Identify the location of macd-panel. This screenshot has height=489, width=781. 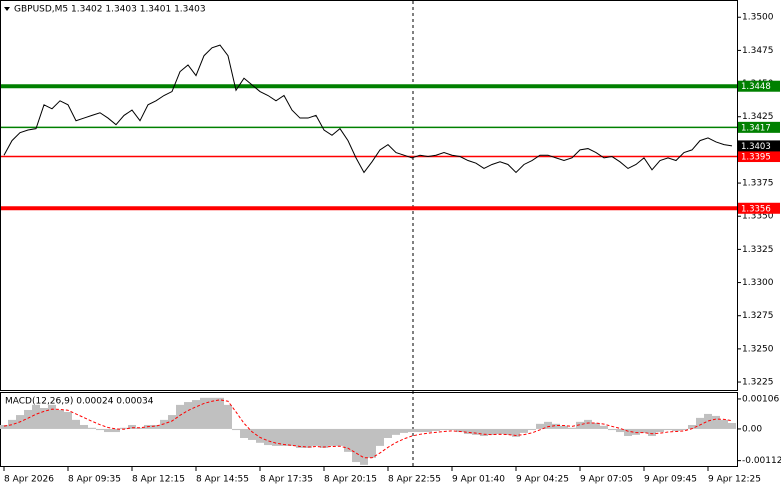
(369, 429).